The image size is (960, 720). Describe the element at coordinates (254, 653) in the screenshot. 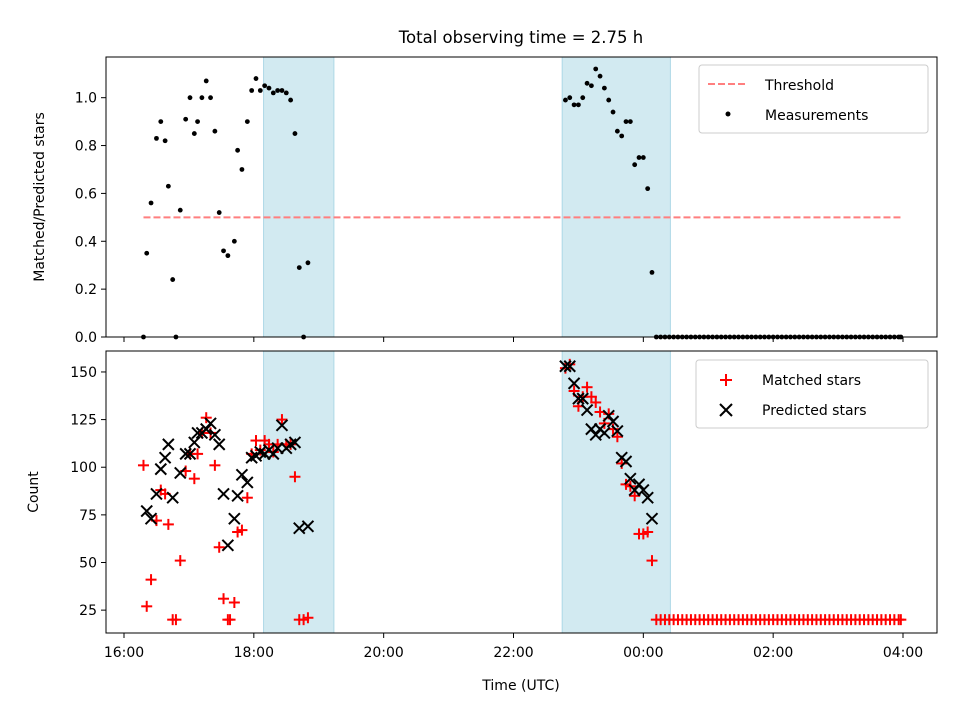

I see `bottom-x-tick-label: 18:00` at that location.